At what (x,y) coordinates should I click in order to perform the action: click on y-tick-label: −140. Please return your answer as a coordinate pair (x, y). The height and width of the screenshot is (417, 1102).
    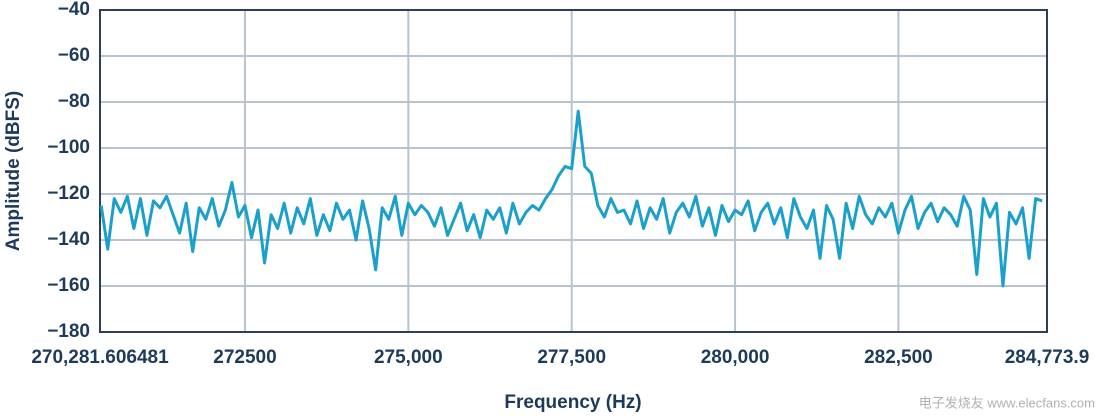
    Looking at the image, I should click on (68, 239).